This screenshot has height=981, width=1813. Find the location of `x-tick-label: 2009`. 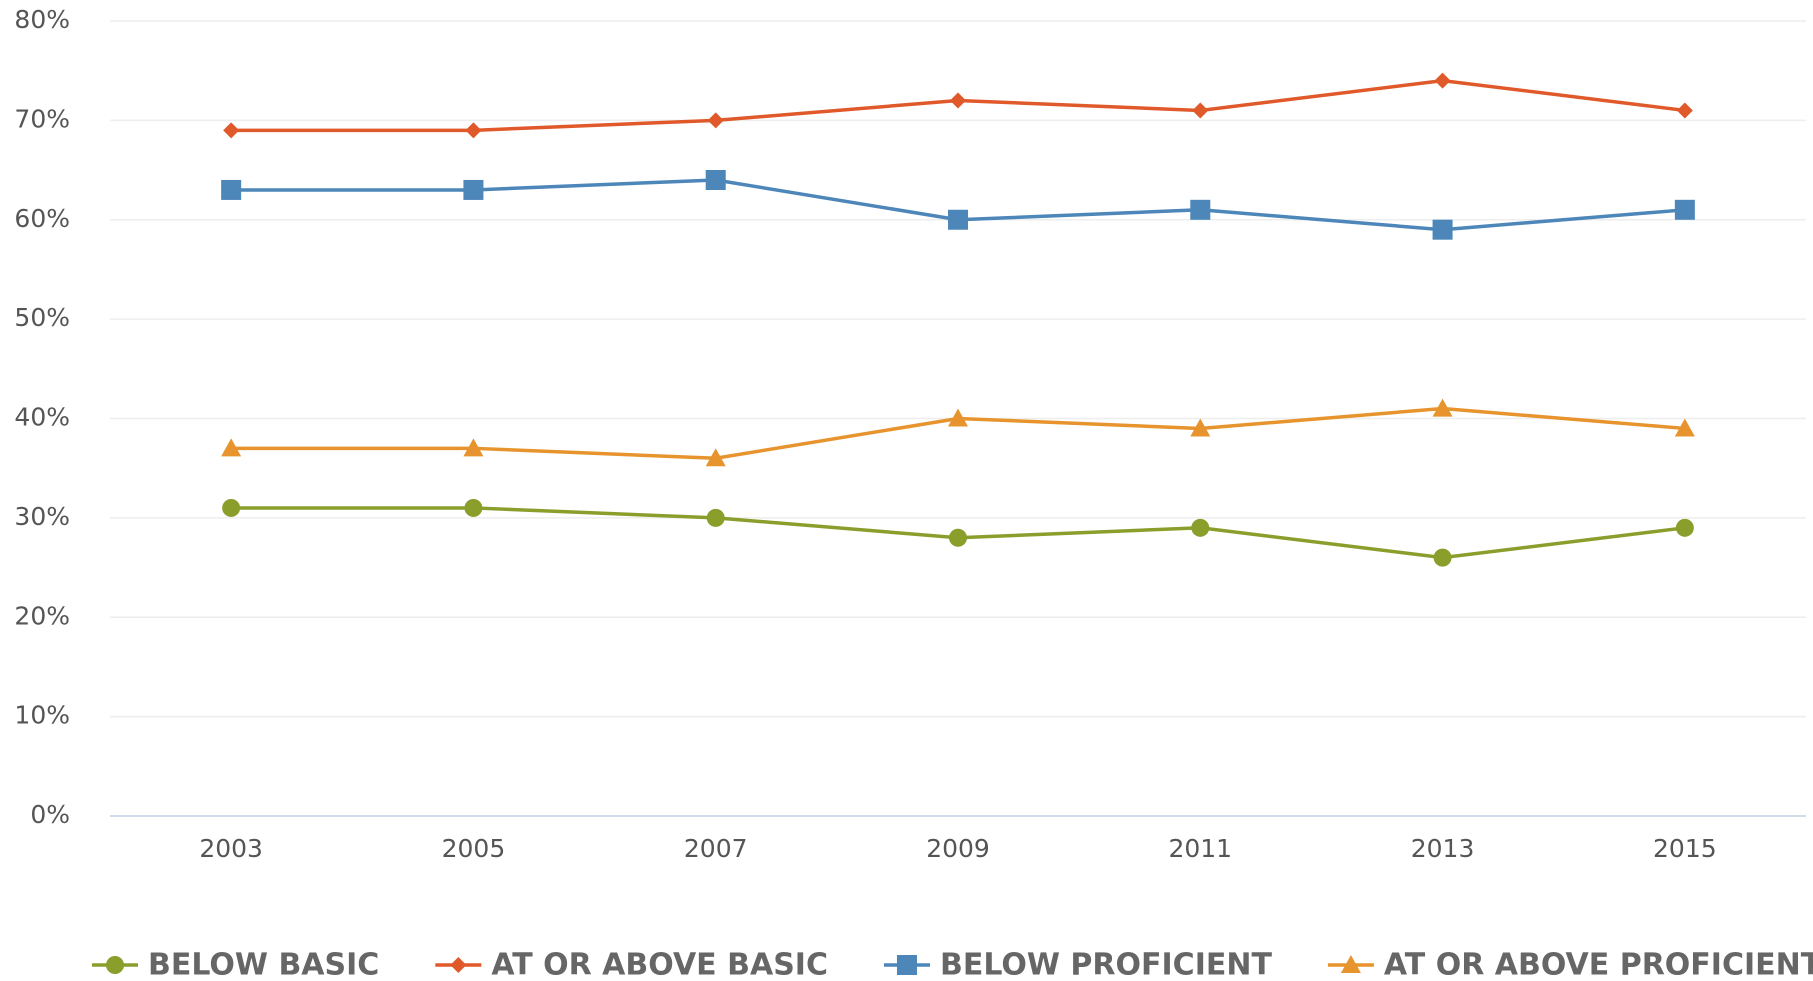

x-tick-label: 2009 is located at coordinates (958, 848).